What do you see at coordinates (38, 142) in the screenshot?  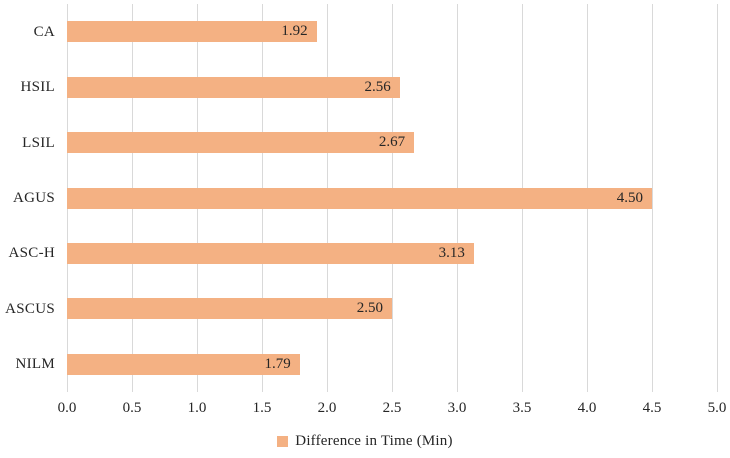 I see `category-label: LSIL` at bounding box center [38, 142].